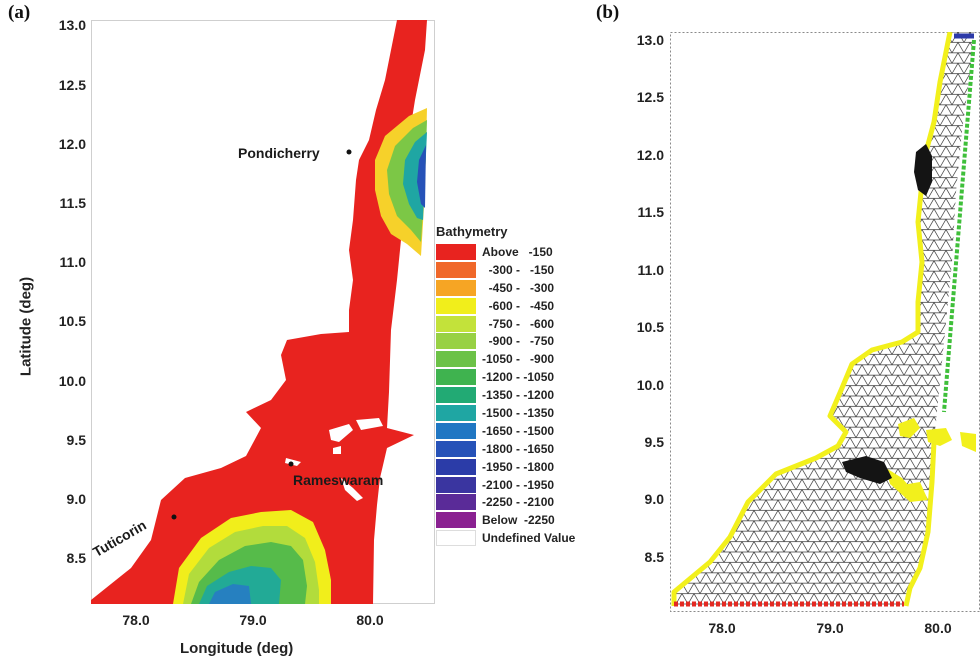  I want to click on pondicherry-marker, so click(349, 152).